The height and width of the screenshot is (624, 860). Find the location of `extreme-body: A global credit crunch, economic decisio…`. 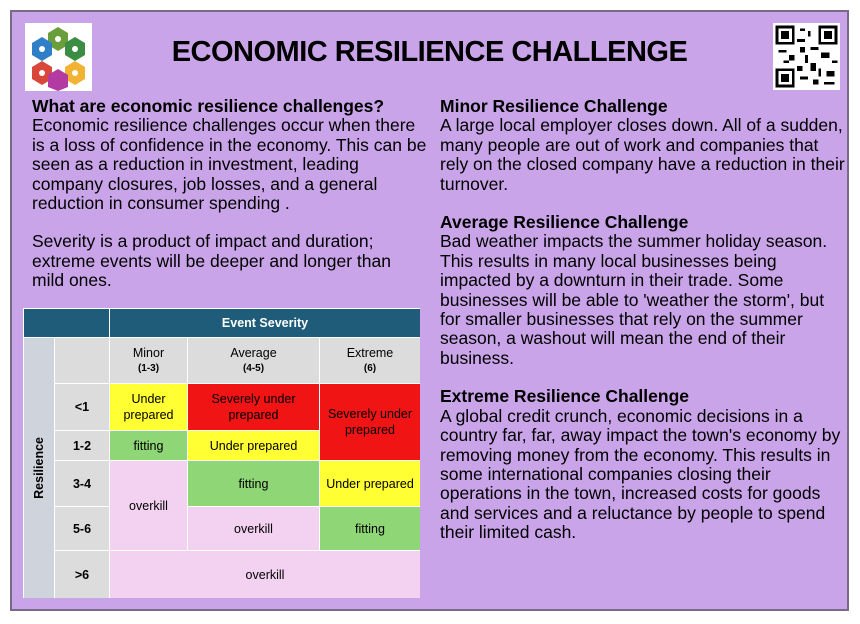

extreme-body: A global credit crunch, economic decisio… is located at coordinates (640, 474).